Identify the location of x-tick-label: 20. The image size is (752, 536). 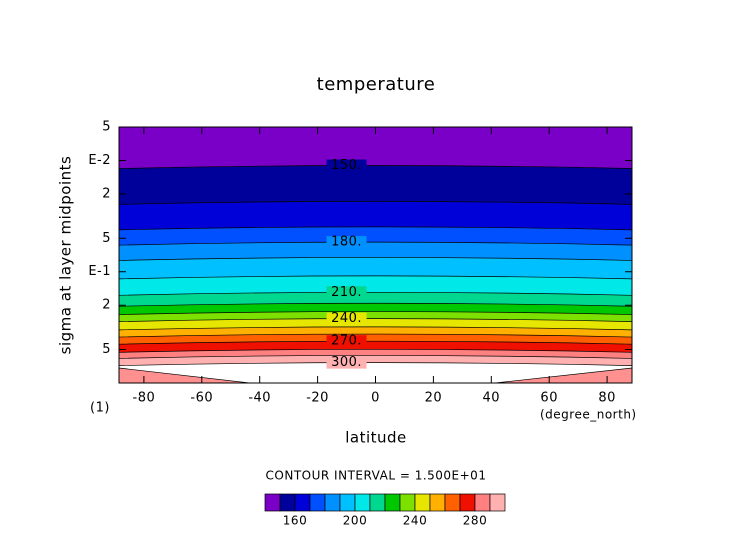
(434, 398).